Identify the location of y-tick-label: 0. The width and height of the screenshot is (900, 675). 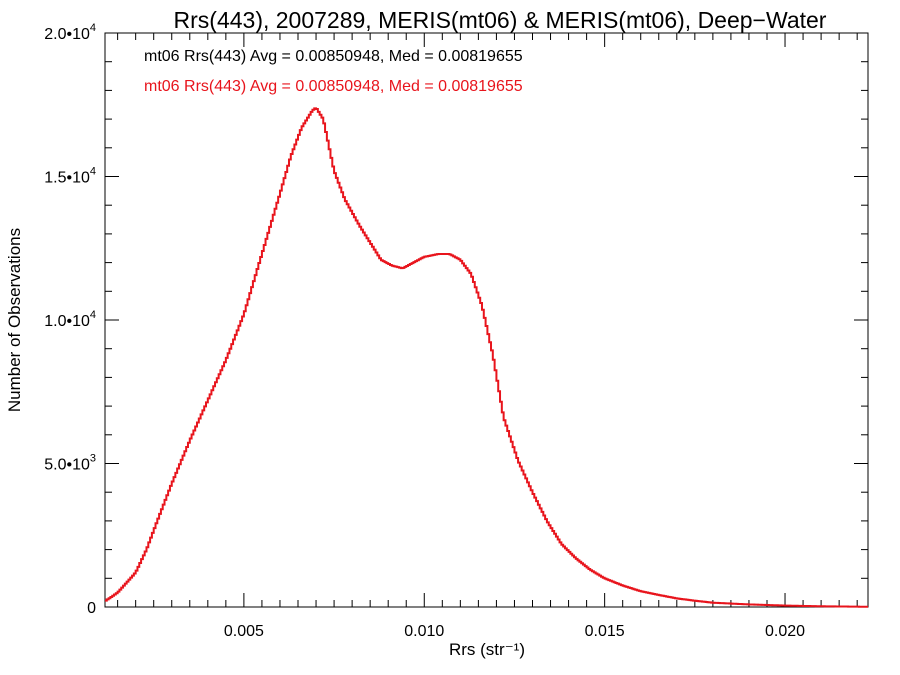
(91, 608).